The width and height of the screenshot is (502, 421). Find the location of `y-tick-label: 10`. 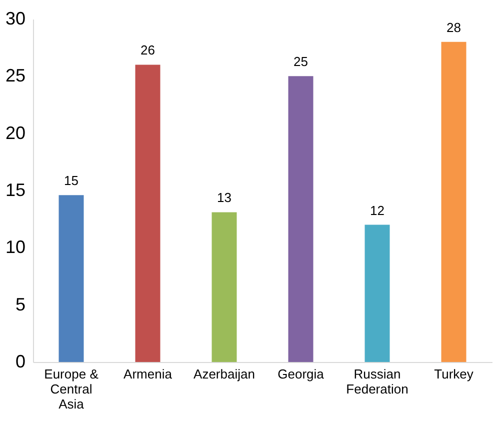

y-tick-label: 10 is located at coordinates (15, 247).